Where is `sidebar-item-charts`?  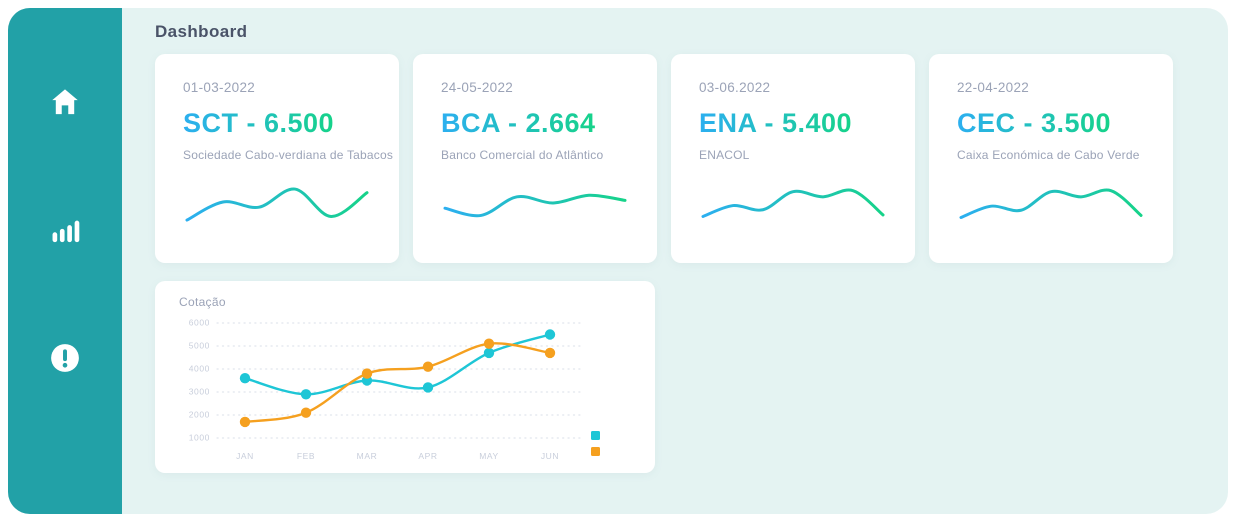
sidebar-item-charts is located at coordinates (65, 230).